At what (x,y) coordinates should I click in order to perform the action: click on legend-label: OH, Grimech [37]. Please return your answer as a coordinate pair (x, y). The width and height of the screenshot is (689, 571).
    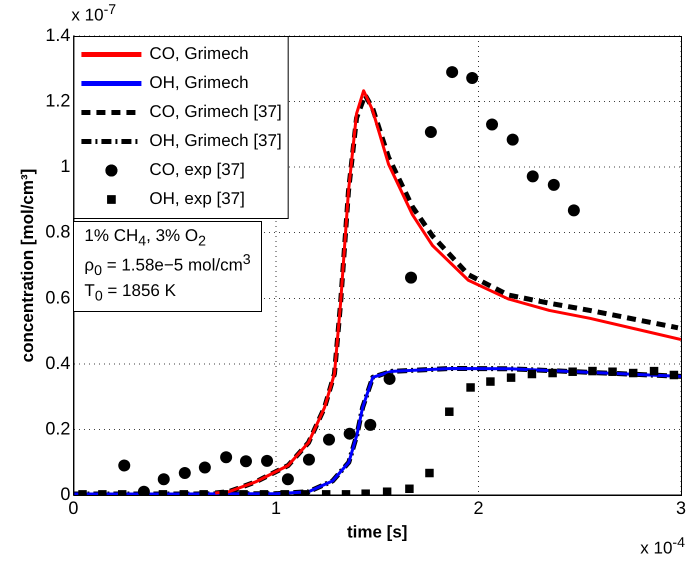
    Looking at the image, I should click on (215, 140).